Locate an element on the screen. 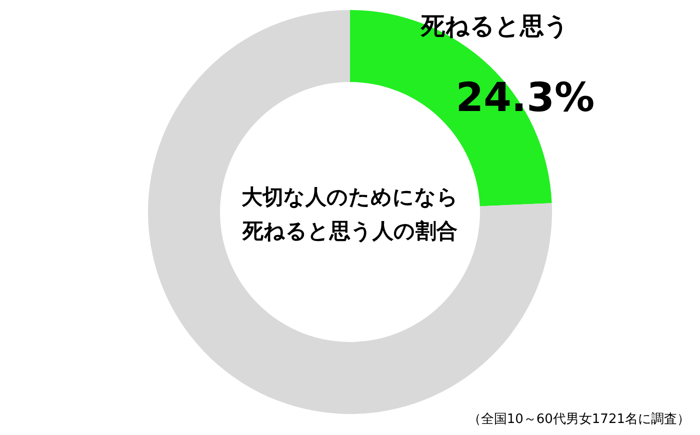 This screenshot has height=435, width=700. text: （全国10～60代男女1721名に調査） is located at coordinates (579, 419).